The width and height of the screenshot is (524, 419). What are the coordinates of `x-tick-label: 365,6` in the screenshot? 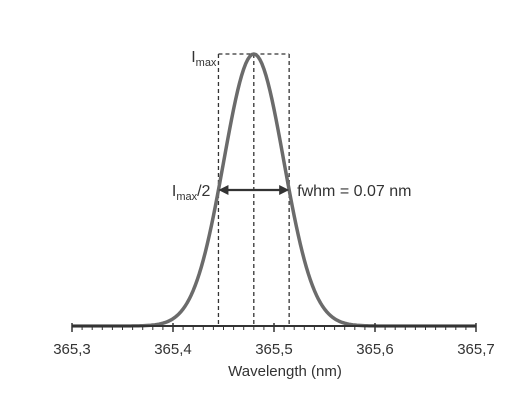 It's located at (375, 349).